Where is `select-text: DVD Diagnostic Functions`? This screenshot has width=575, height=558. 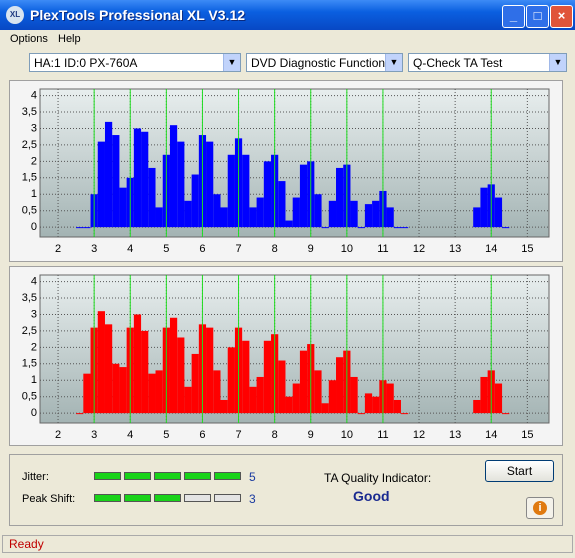 select-text: DVD Diagnostic Functions is located at coordinates (321, 63).